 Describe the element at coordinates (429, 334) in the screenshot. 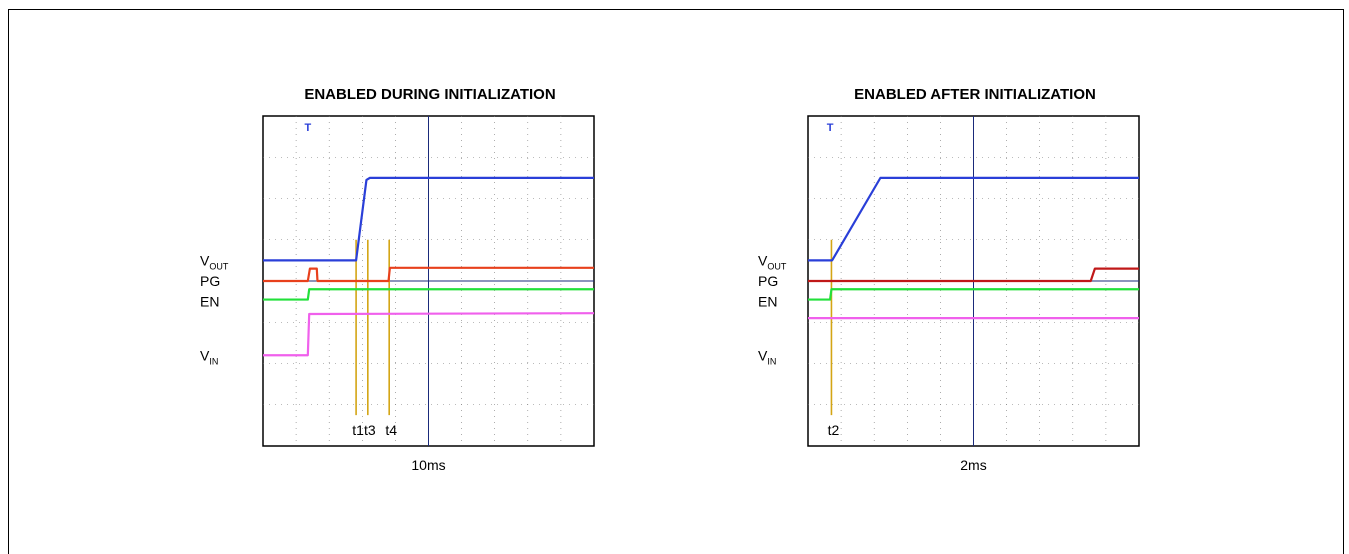

I see `trace-vin` at that location.